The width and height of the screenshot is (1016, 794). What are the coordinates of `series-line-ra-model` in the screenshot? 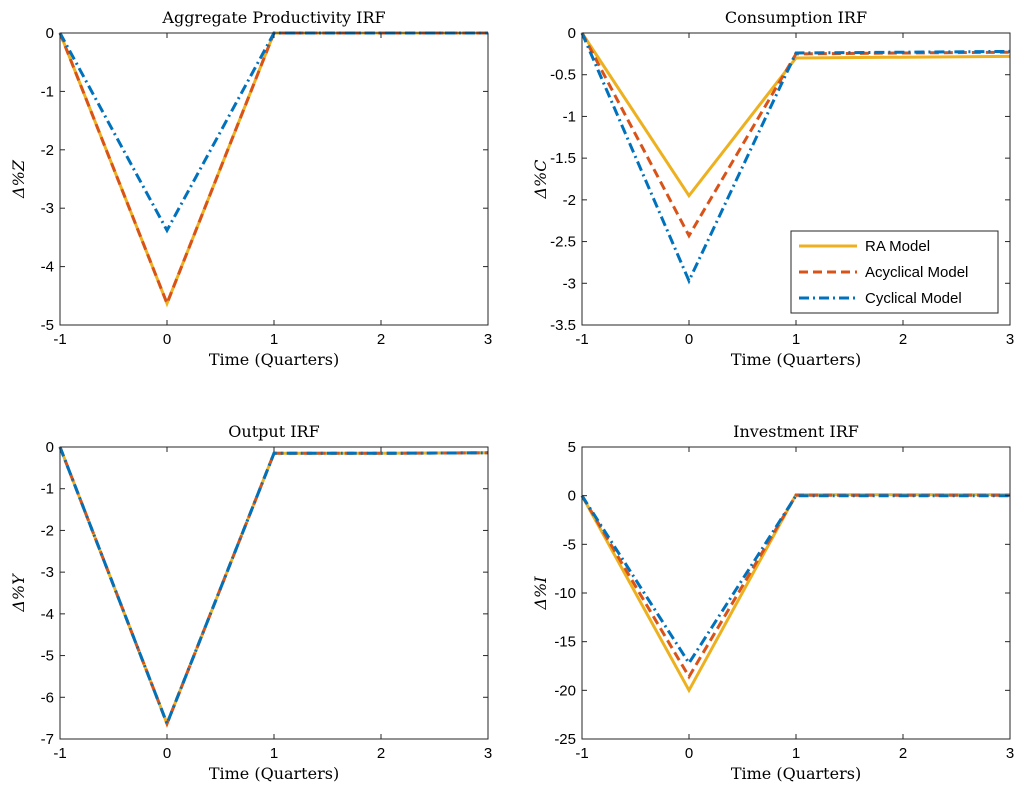 It's located at (795, 115).